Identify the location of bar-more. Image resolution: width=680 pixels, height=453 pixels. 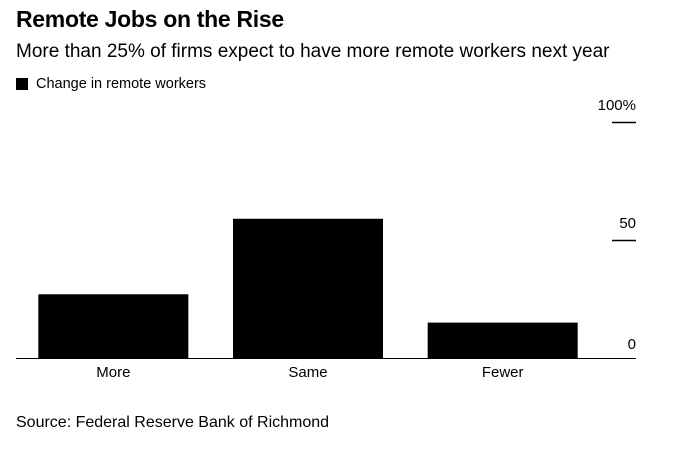
(113, 326).